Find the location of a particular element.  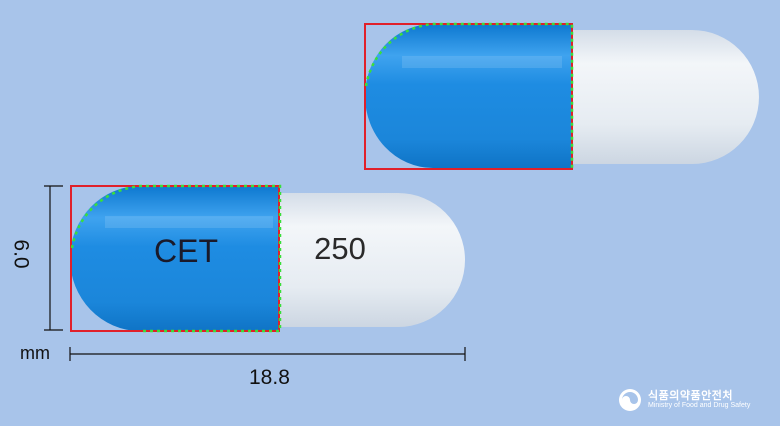

height-measurement-label: 6.0 is located at coordinates (21, 254).